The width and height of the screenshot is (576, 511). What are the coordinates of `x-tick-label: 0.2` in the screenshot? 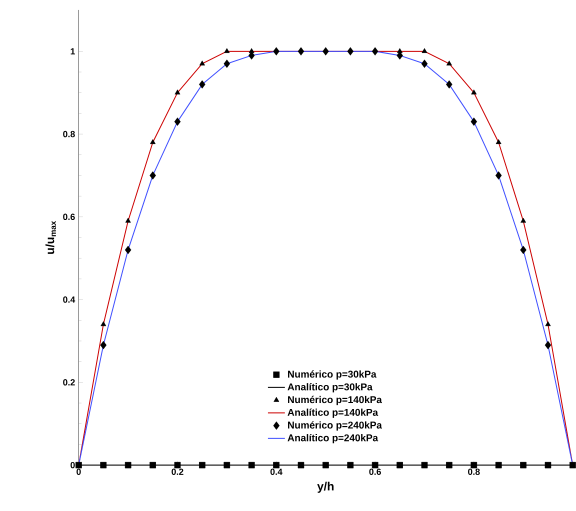 It's located at (178, 471).